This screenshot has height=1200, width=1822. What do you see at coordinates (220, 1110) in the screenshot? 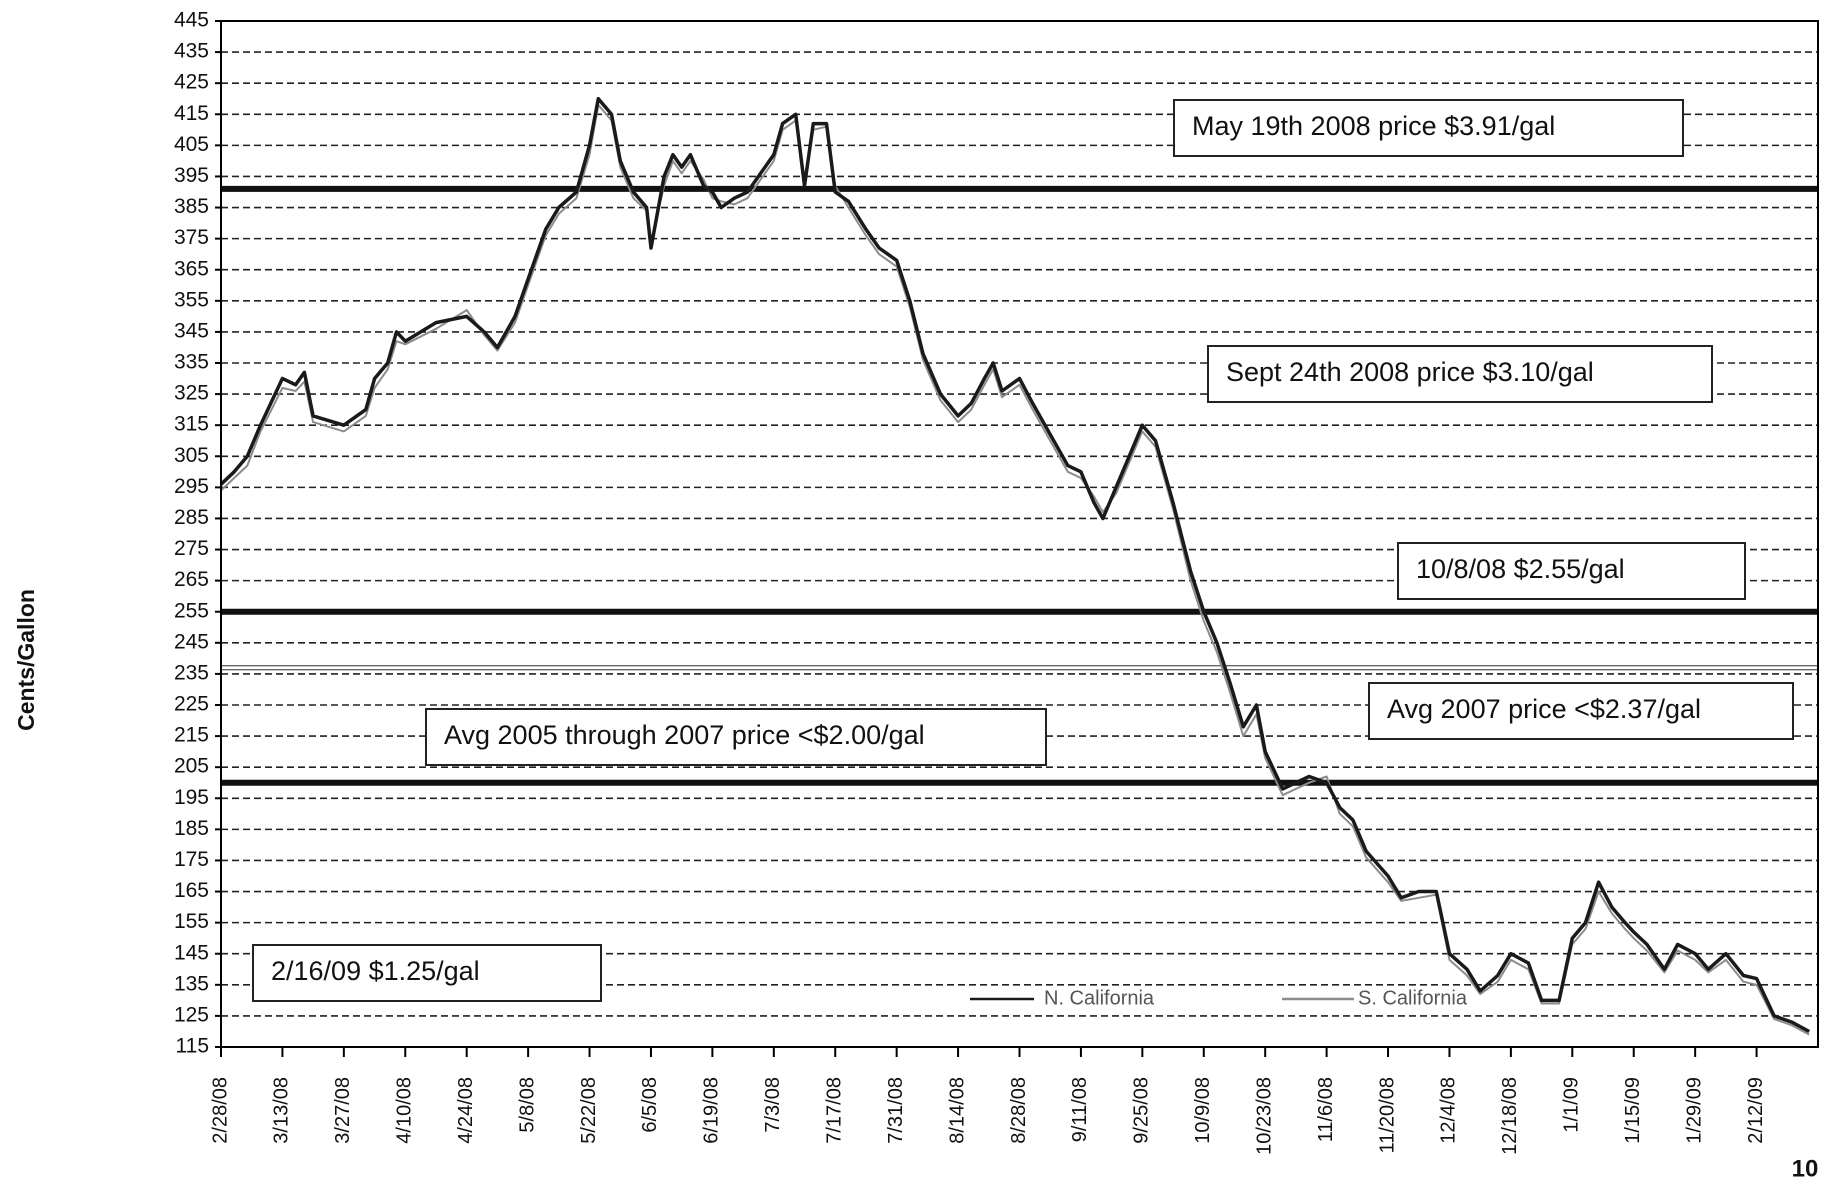
I see `x-tick-label: 2/28/08` at bounding box center [220, 1110].